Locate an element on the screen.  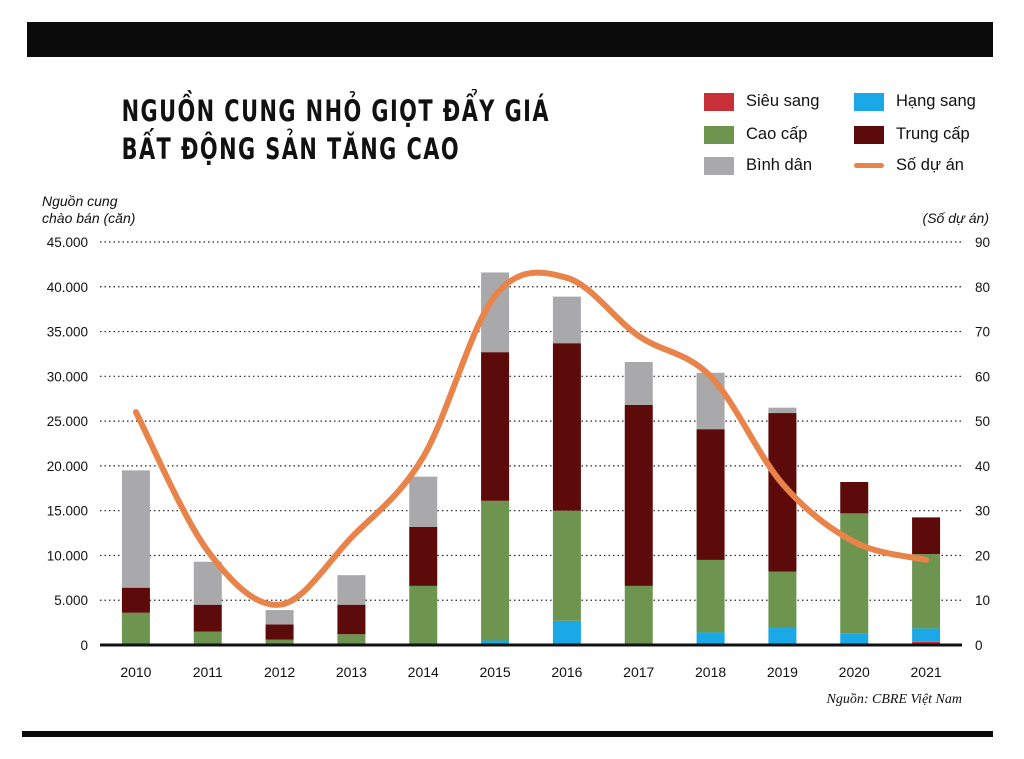
legend-label-binh-dan: Bình dân is located at coordinates (779, 165).